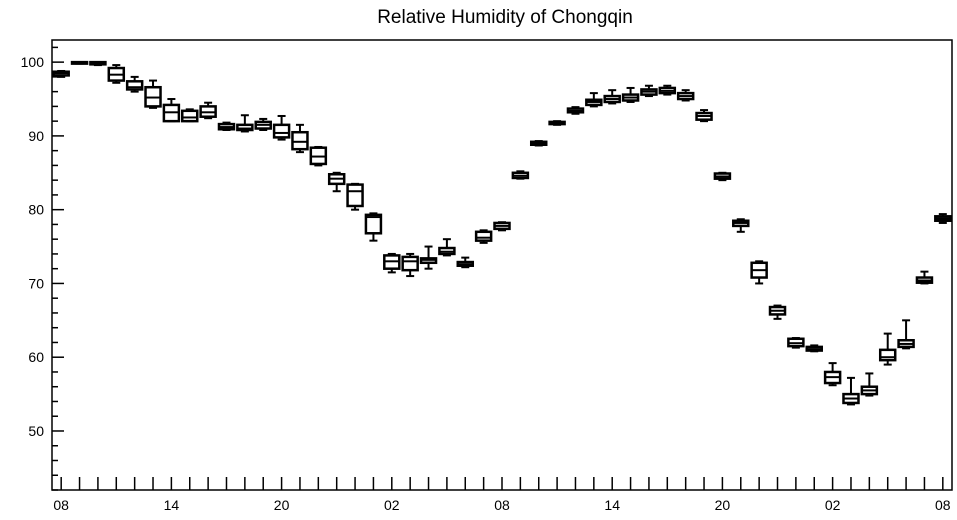 This screenshot has width=957, height=520. Describe the element at coordinates (502, 495) in the screenshot. I see `x-axis: 08 14 20 02 08 14 20 02 08` at that location.